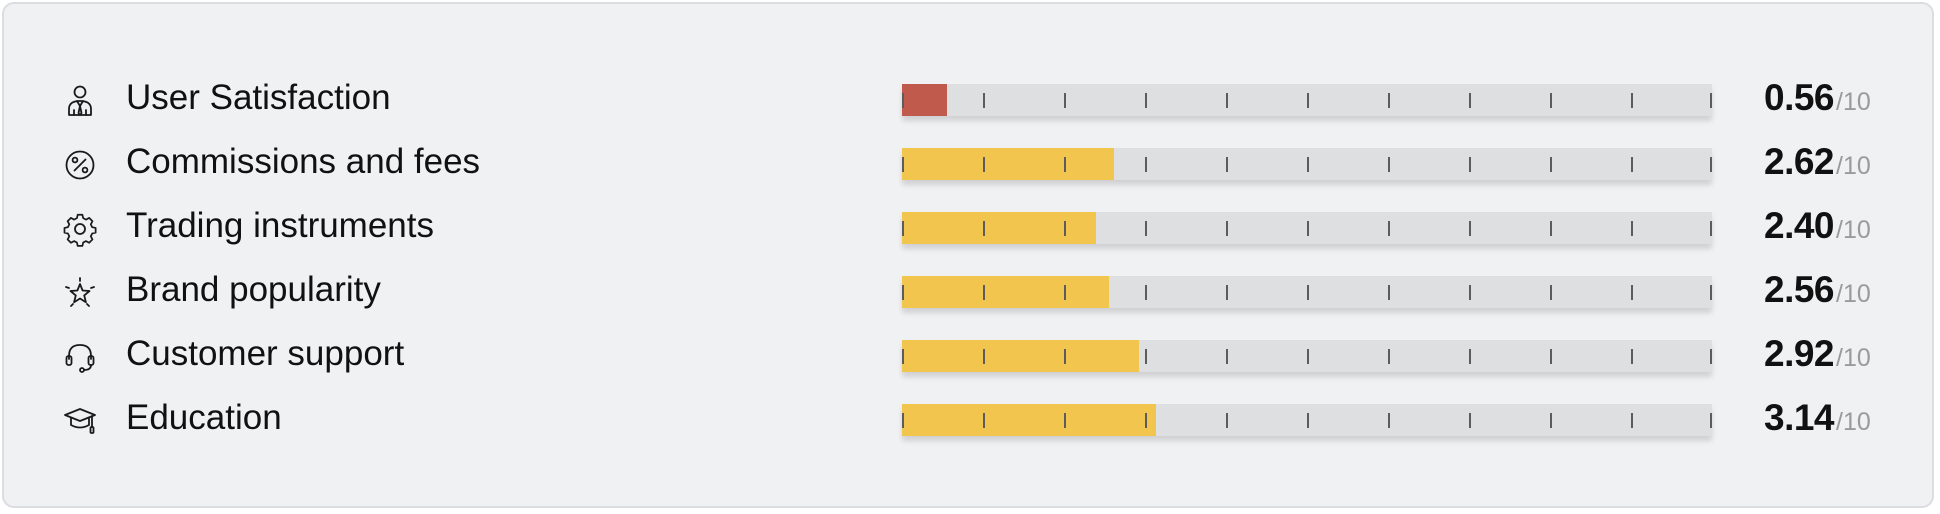  I want to click on rating-value: 3.14, so click(1799, 417).